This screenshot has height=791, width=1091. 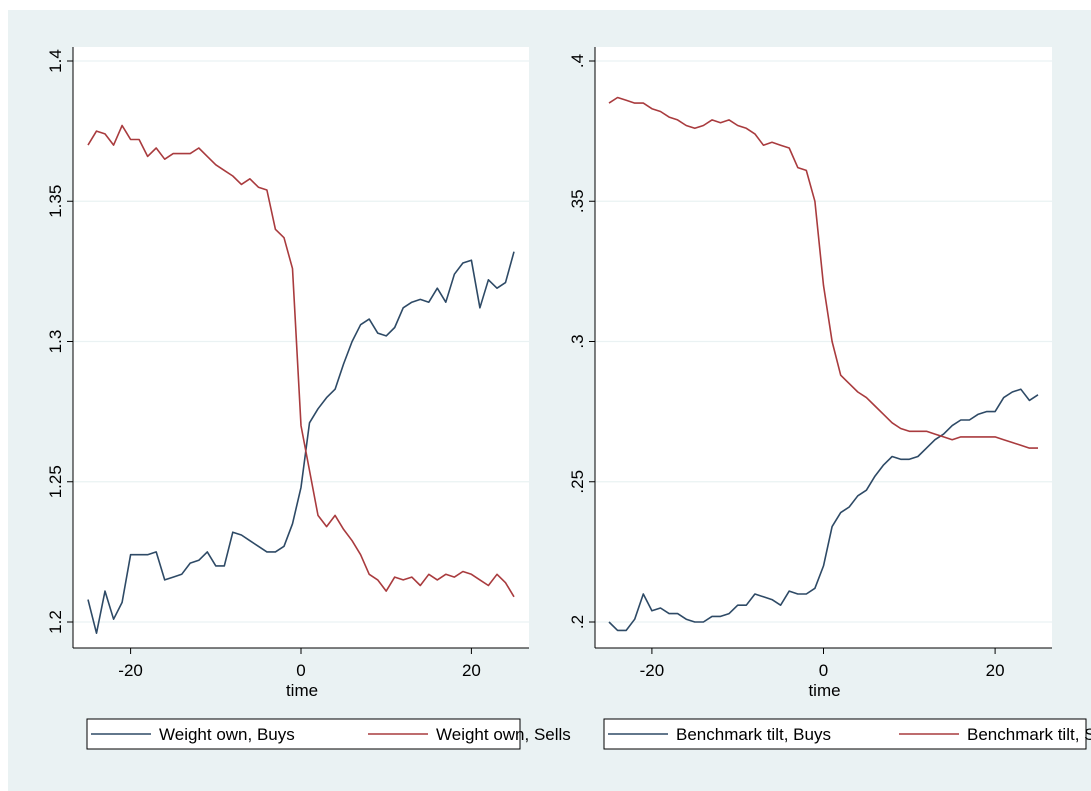 I want to click on y-tick-label: 1.4, so click(x=55, y=61).